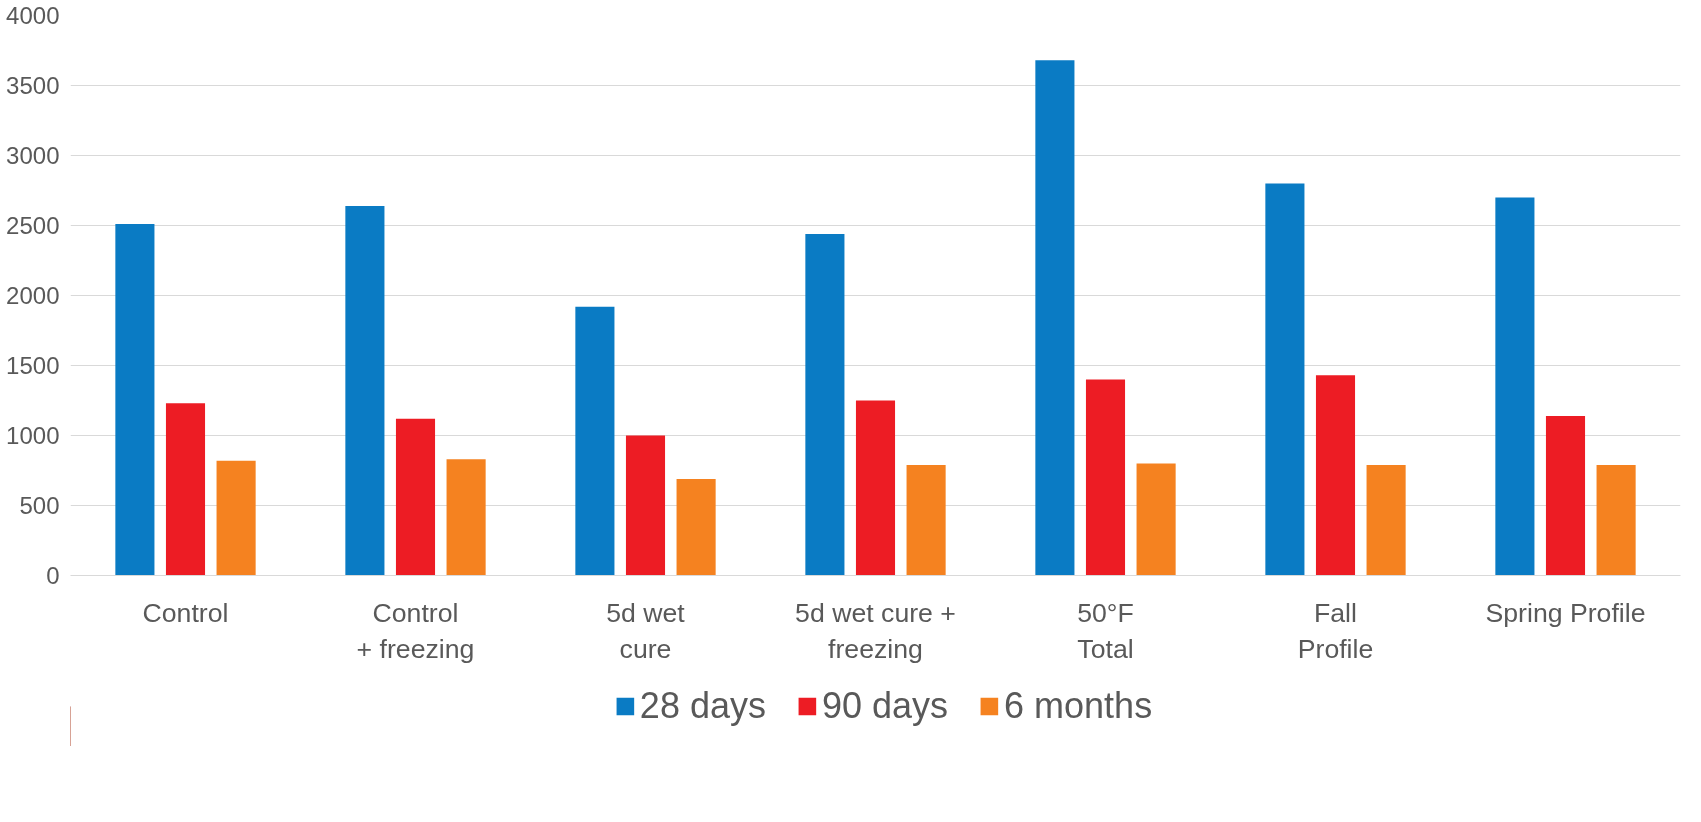 This screenshot has height=822, width=1701. Describe the element at coordinates (33, 15) in the screenshot. I see `y-tick-label: 4000` at that location.